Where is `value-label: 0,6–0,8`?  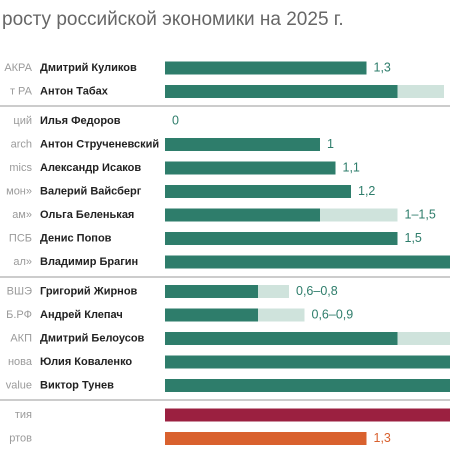
value-label: 0,6–0,8 is located at coordinates (317, 291).